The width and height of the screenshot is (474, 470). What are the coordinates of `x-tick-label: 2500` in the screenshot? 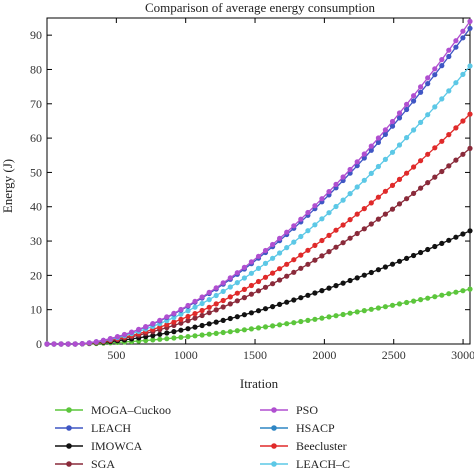 It's located at (394, 355).